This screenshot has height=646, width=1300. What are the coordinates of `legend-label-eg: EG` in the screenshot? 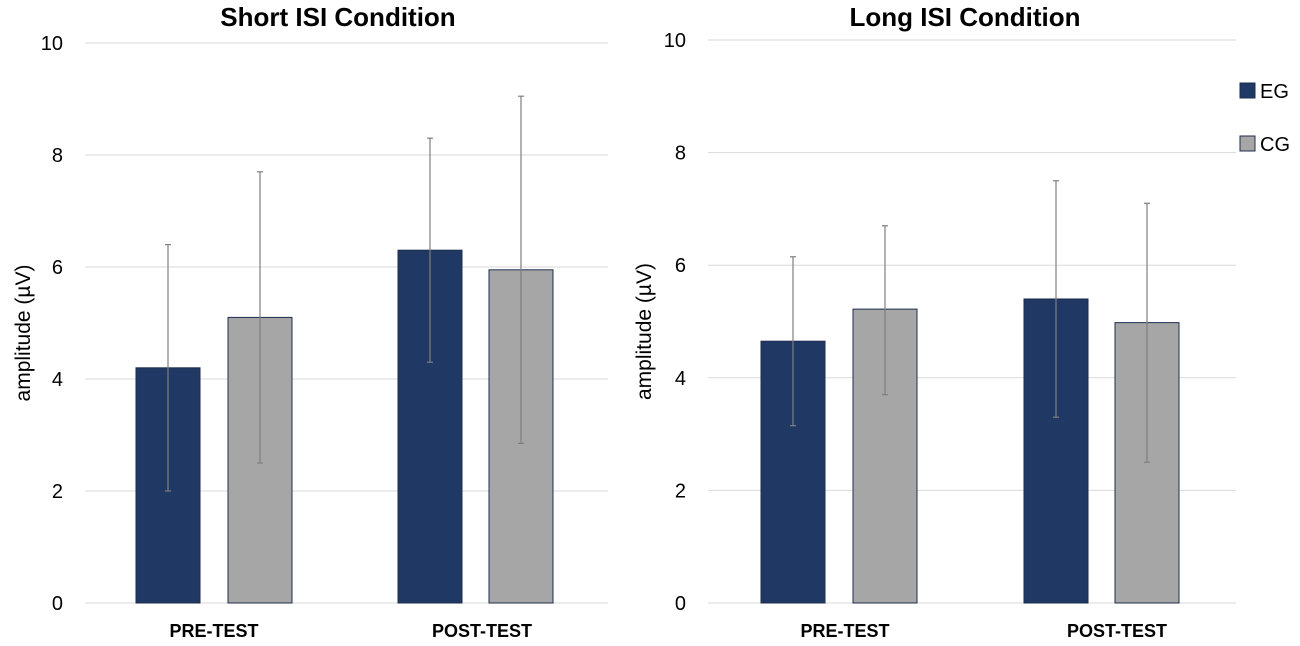 It's located at (1274, 92).